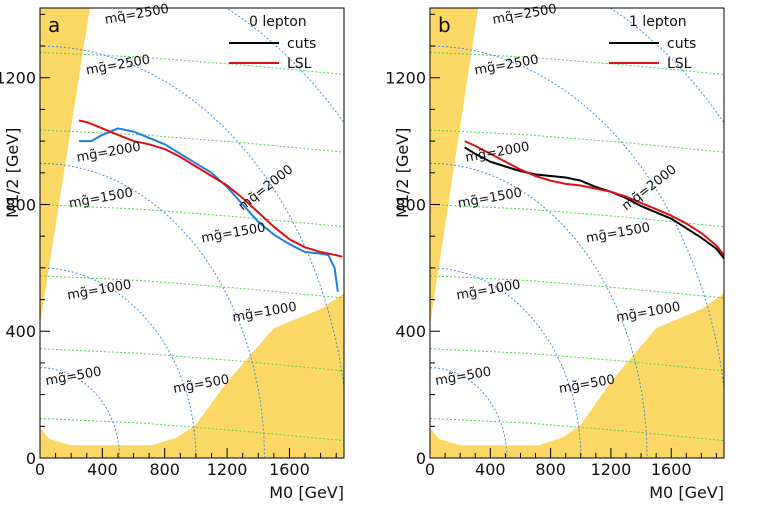 The image size is (763, 510). I want to click on squark-label: mq̃=2000, so click(266, 188).